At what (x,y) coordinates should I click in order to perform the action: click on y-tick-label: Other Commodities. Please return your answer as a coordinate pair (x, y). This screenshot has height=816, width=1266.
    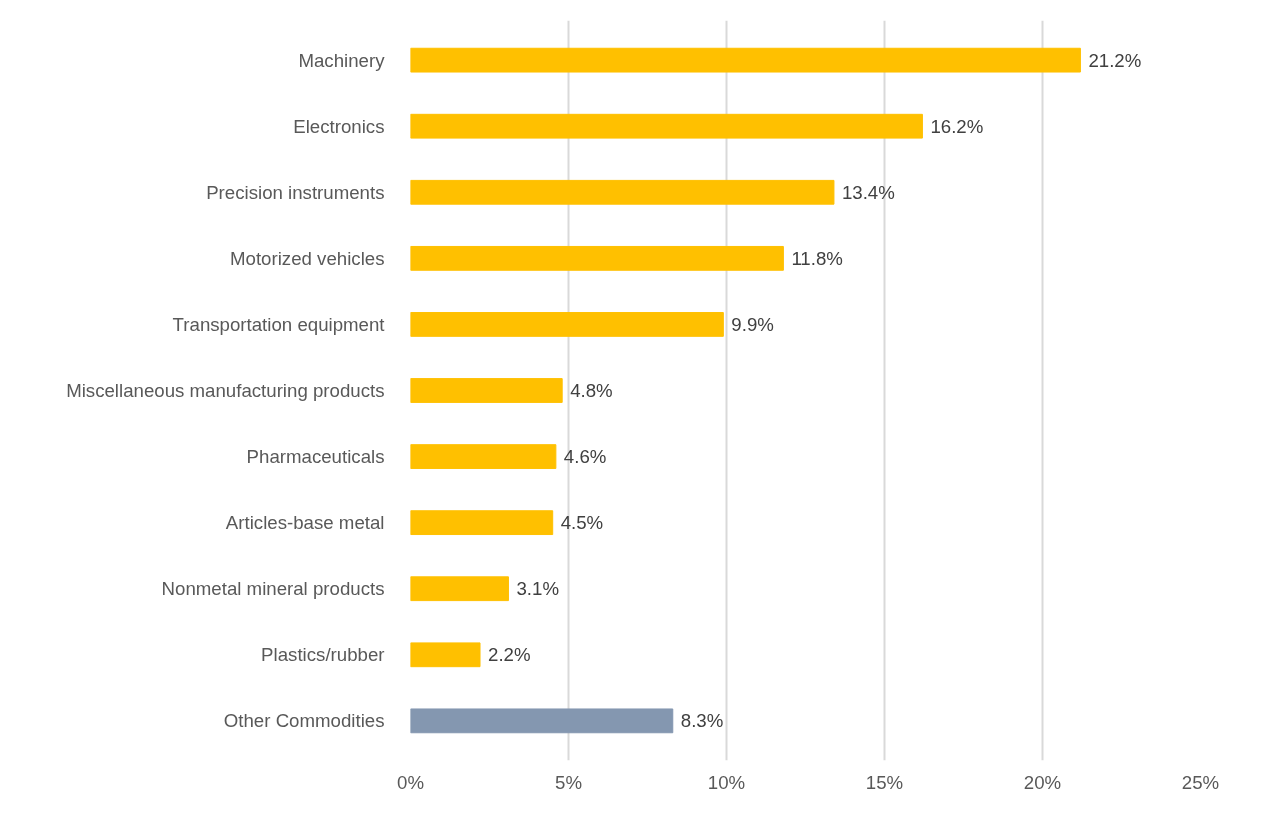
    Looking at the image, I should click on (304, 721).